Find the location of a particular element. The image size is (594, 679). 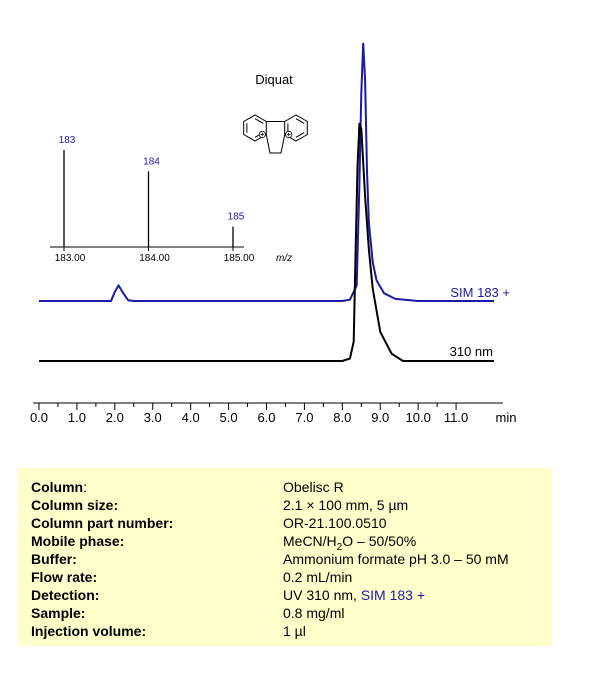

condition-row: Injection volume: 1 µl is located at coordinates (285, 631).